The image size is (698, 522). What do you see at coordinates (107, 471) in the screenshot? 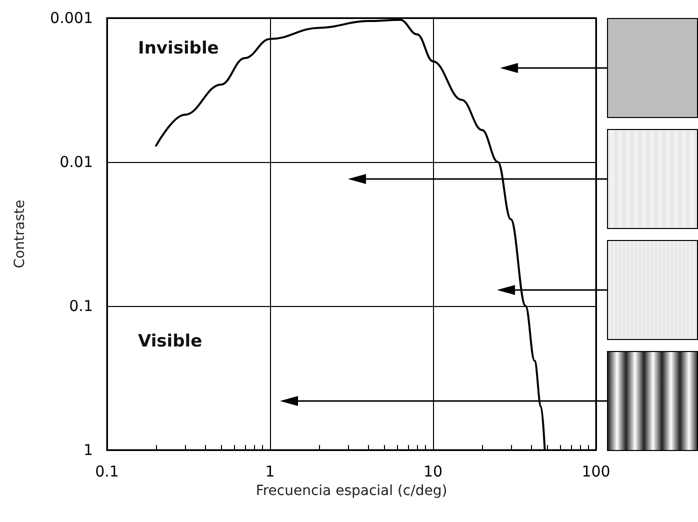
I see `x-tick-label: 0.1` at bounding box center [107, 471].